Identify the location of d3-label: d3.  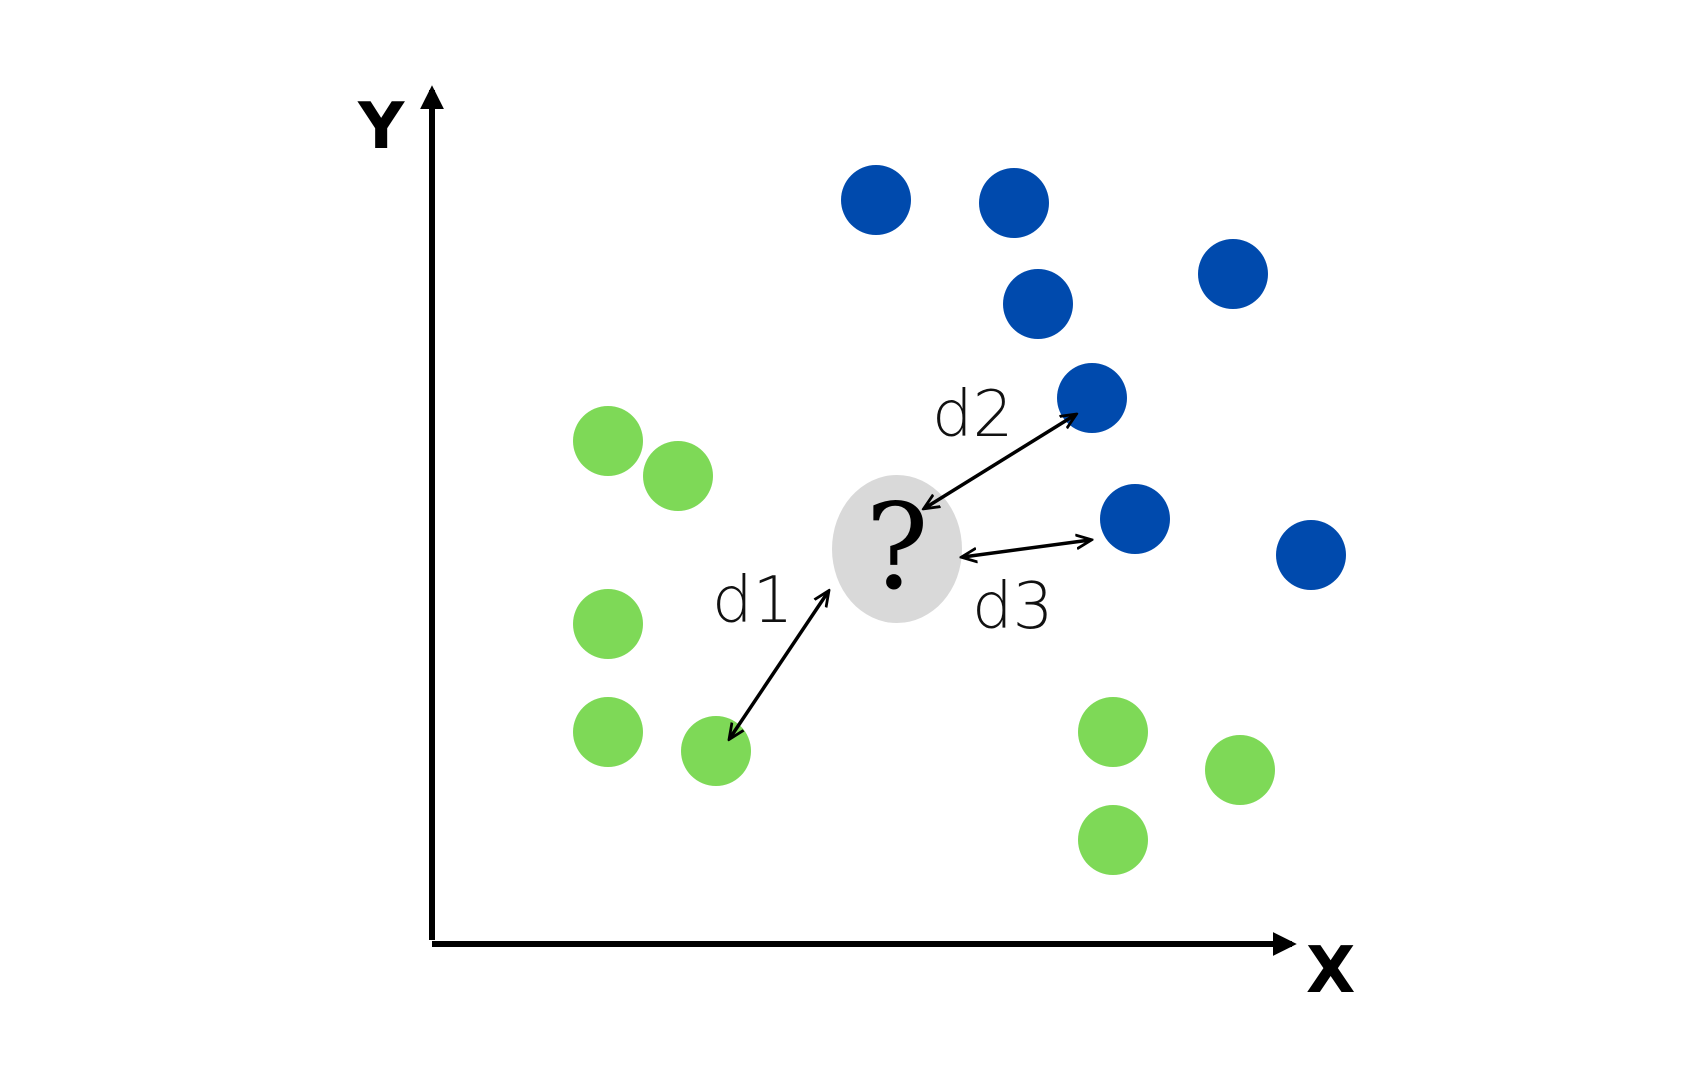
(1012, 607).